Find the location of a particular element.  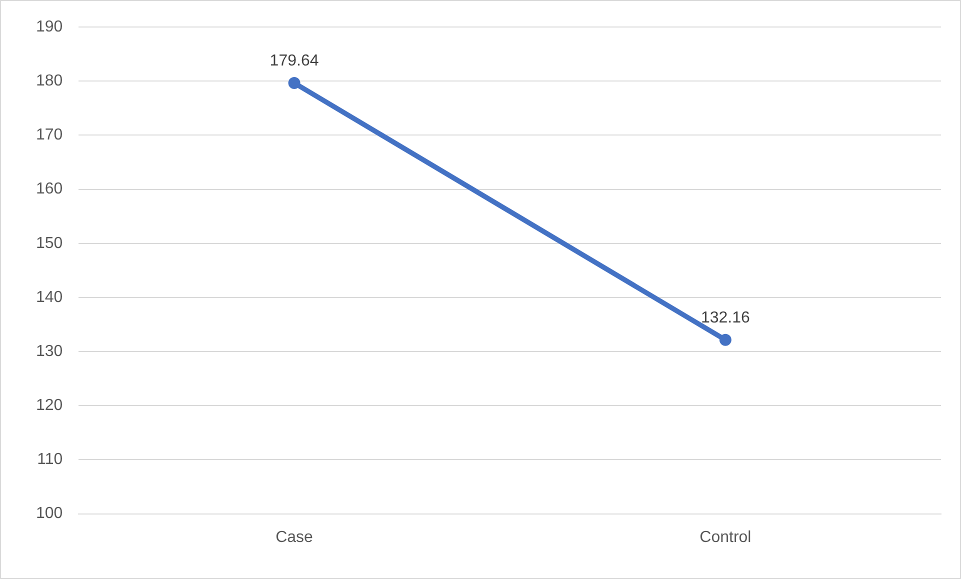

data-label: 132.16 is located at coordinates (725, 317).